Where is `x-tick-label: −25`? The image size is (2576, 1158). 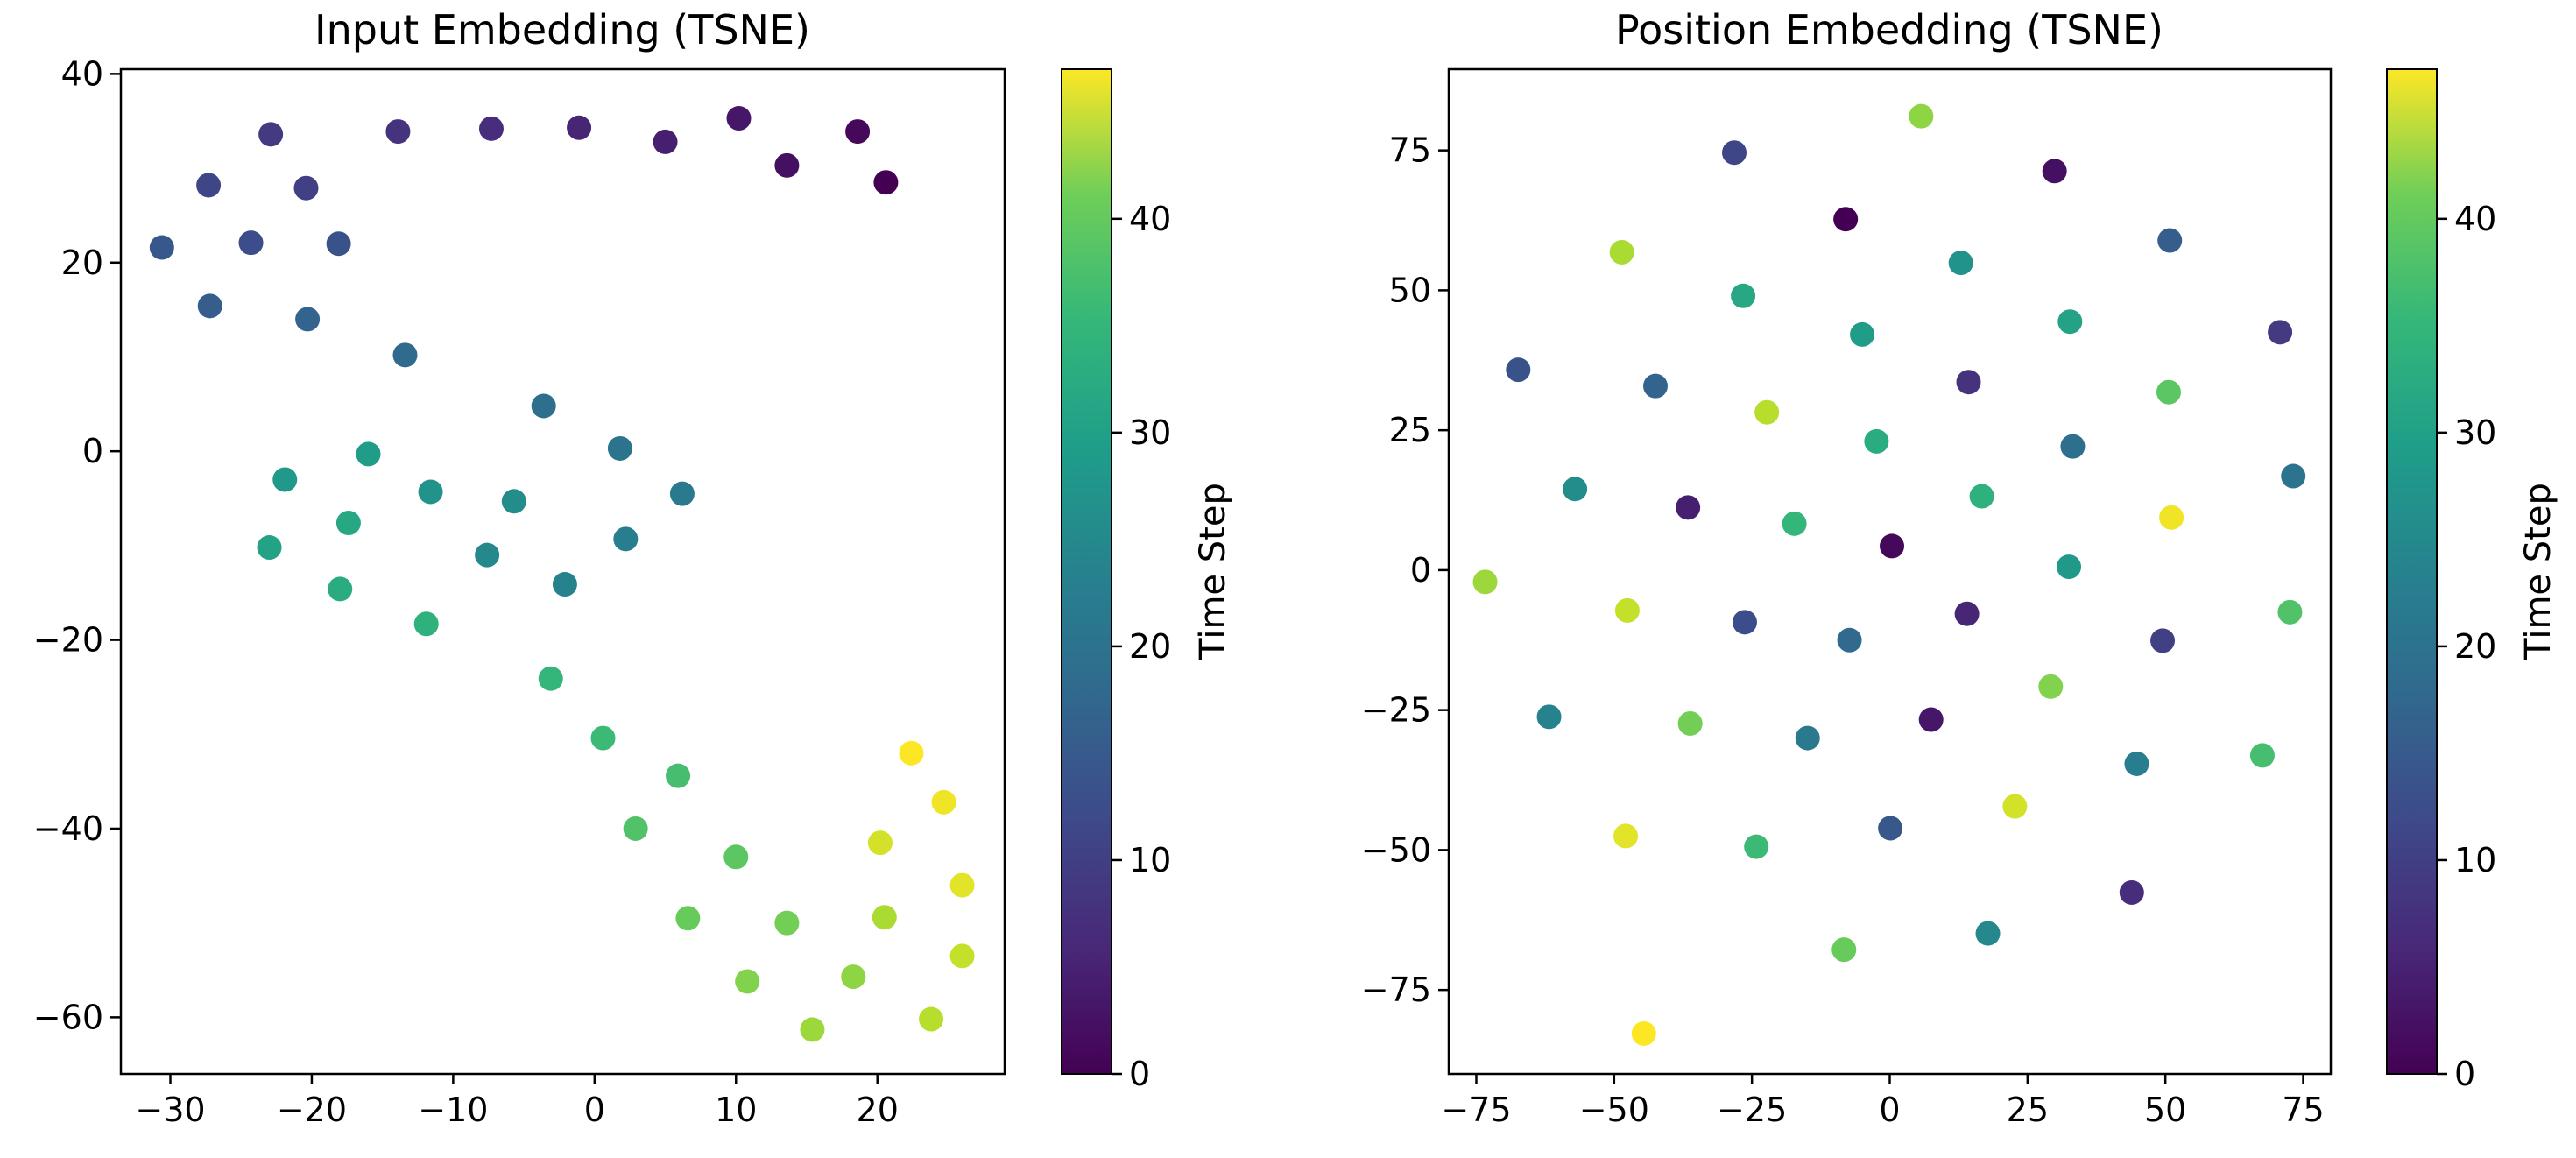
x-tick-label: −25 is located at coordinates (1752, 1110).